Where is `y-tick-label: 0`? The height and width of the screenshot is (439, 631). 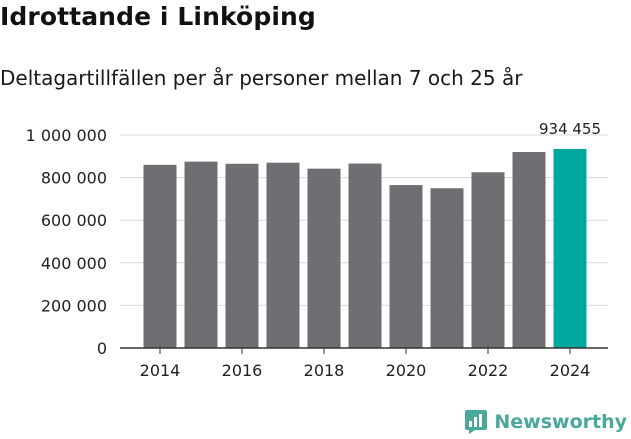 y-tick-label: 0 is located at coordinates (102, 348).